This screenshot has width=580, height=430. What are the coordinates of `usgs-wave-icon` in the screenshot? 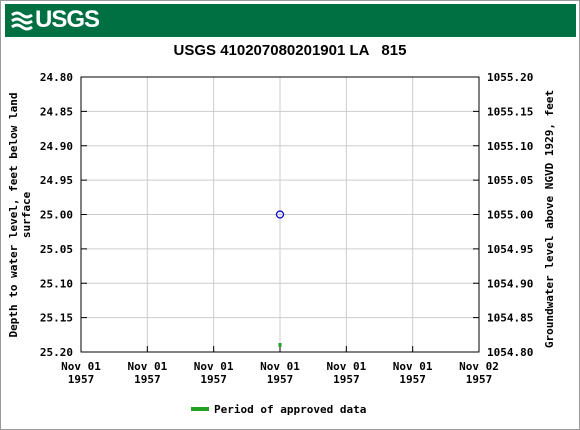 It's located at (22, 20).